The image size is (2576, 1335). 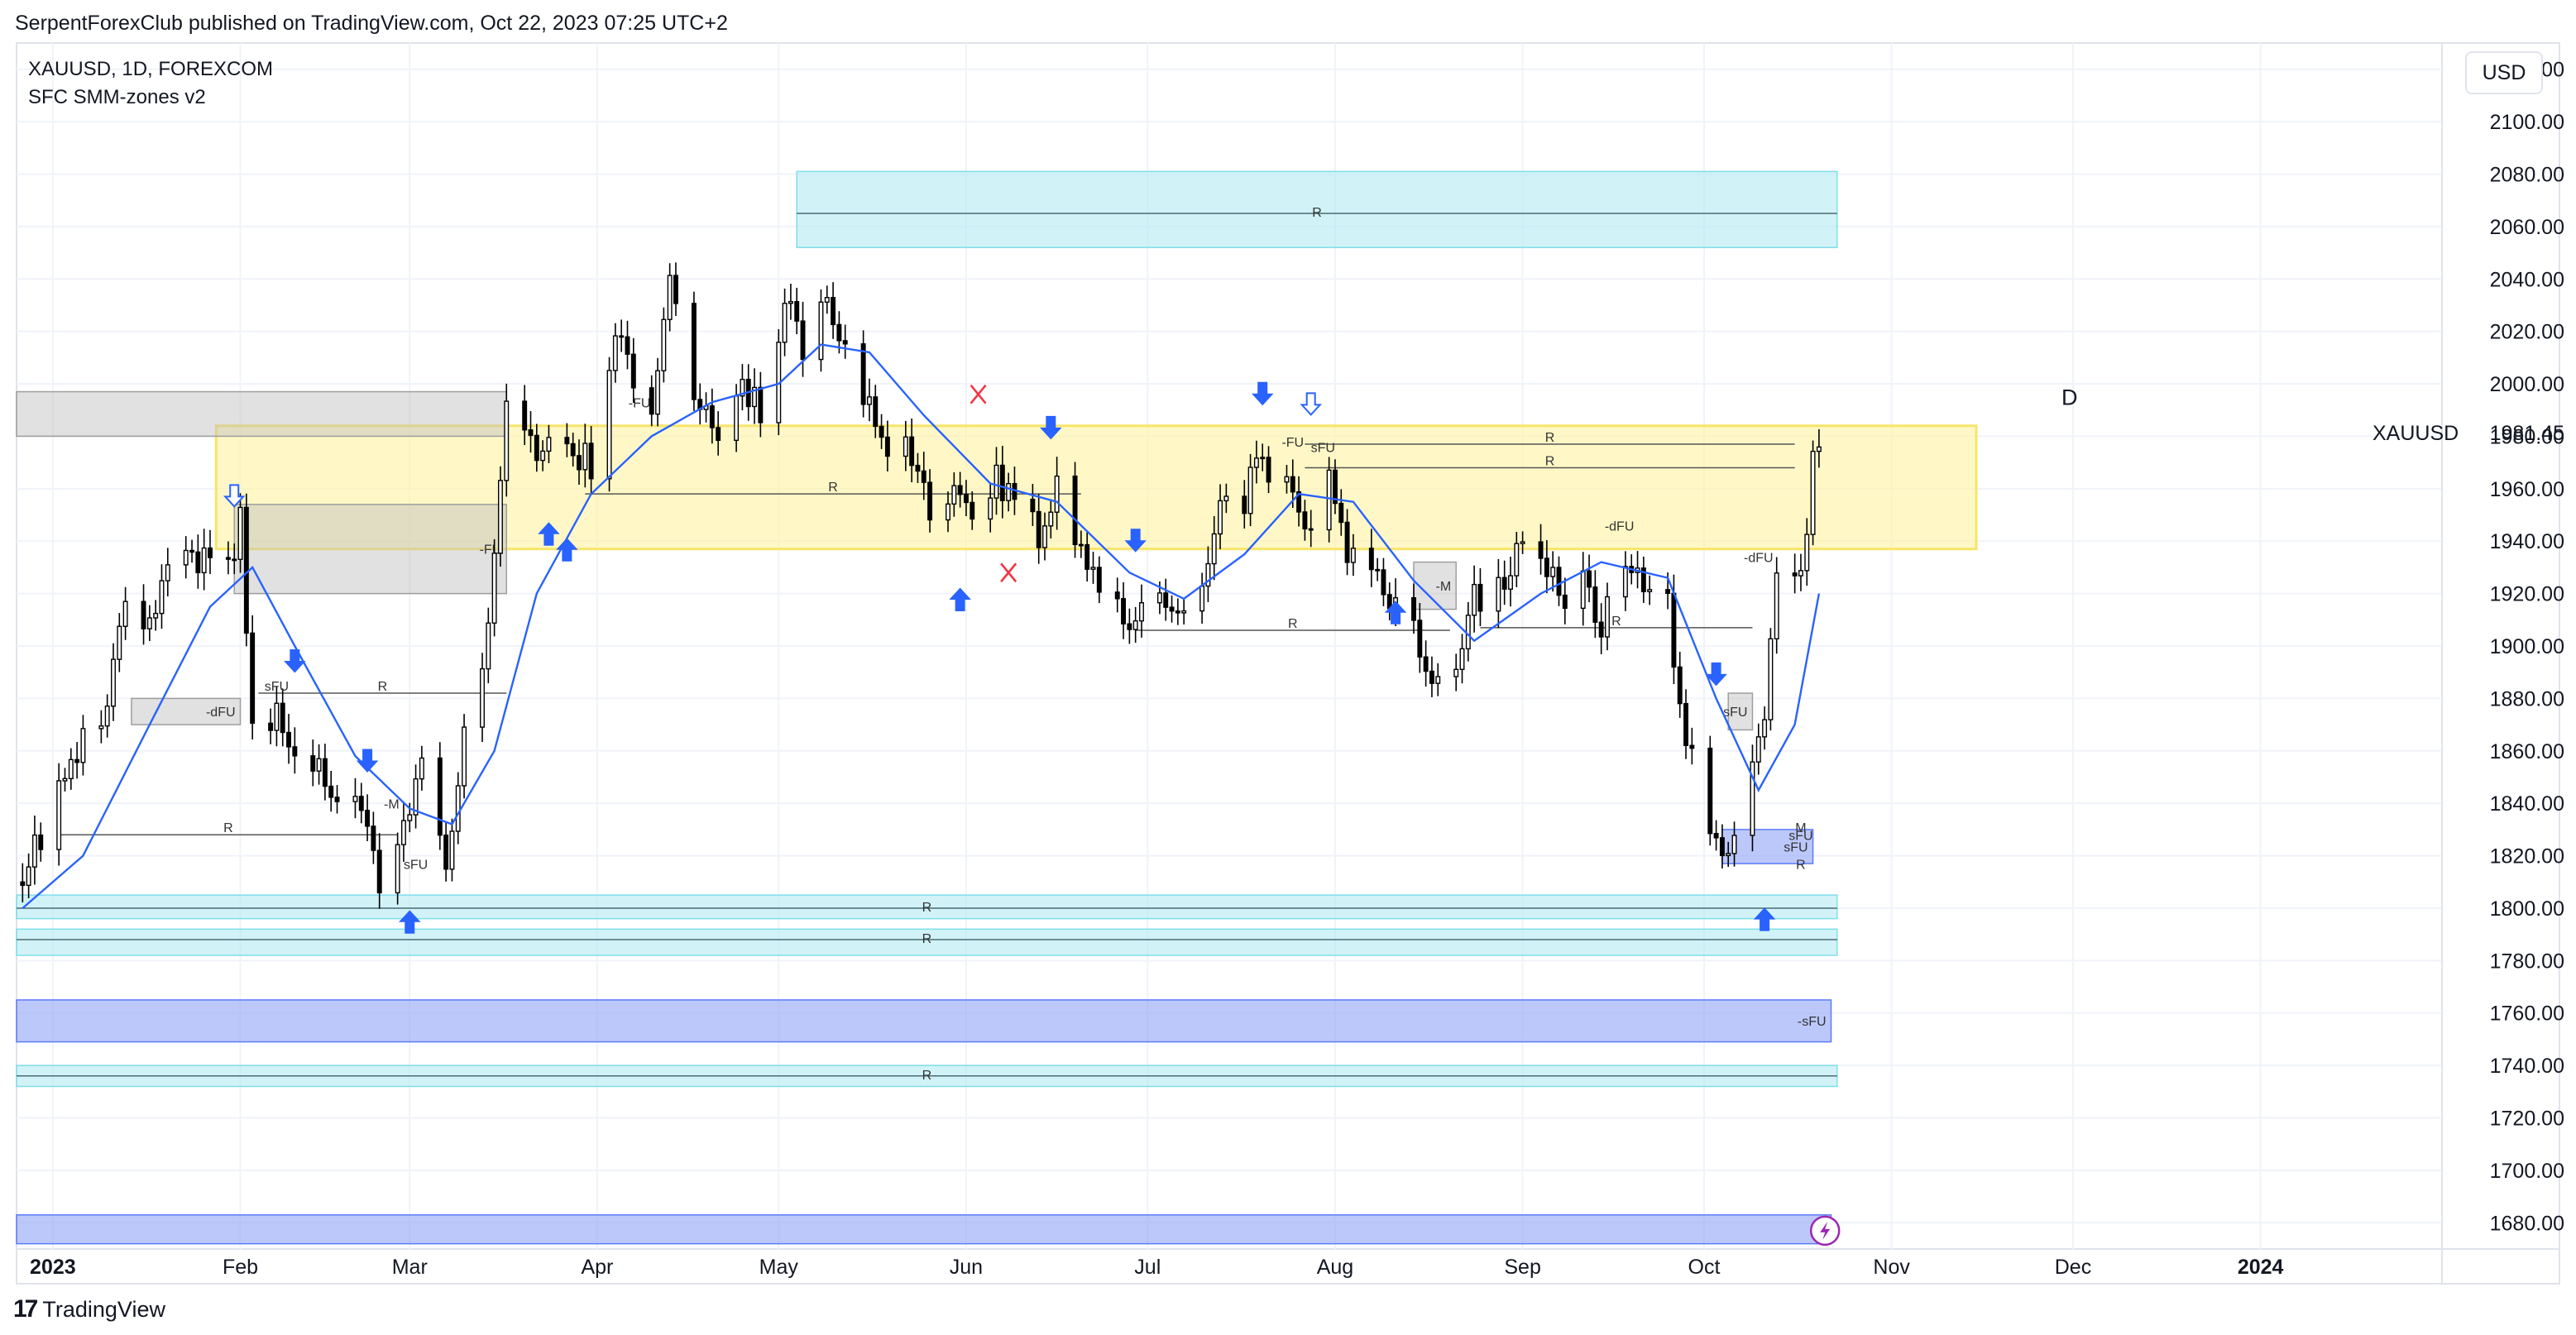 What do you see at coordinates (117, 97) in the screenshot?
I see `indicator-title: SFC SMM-zones v2` at bounding box center [117, 97].